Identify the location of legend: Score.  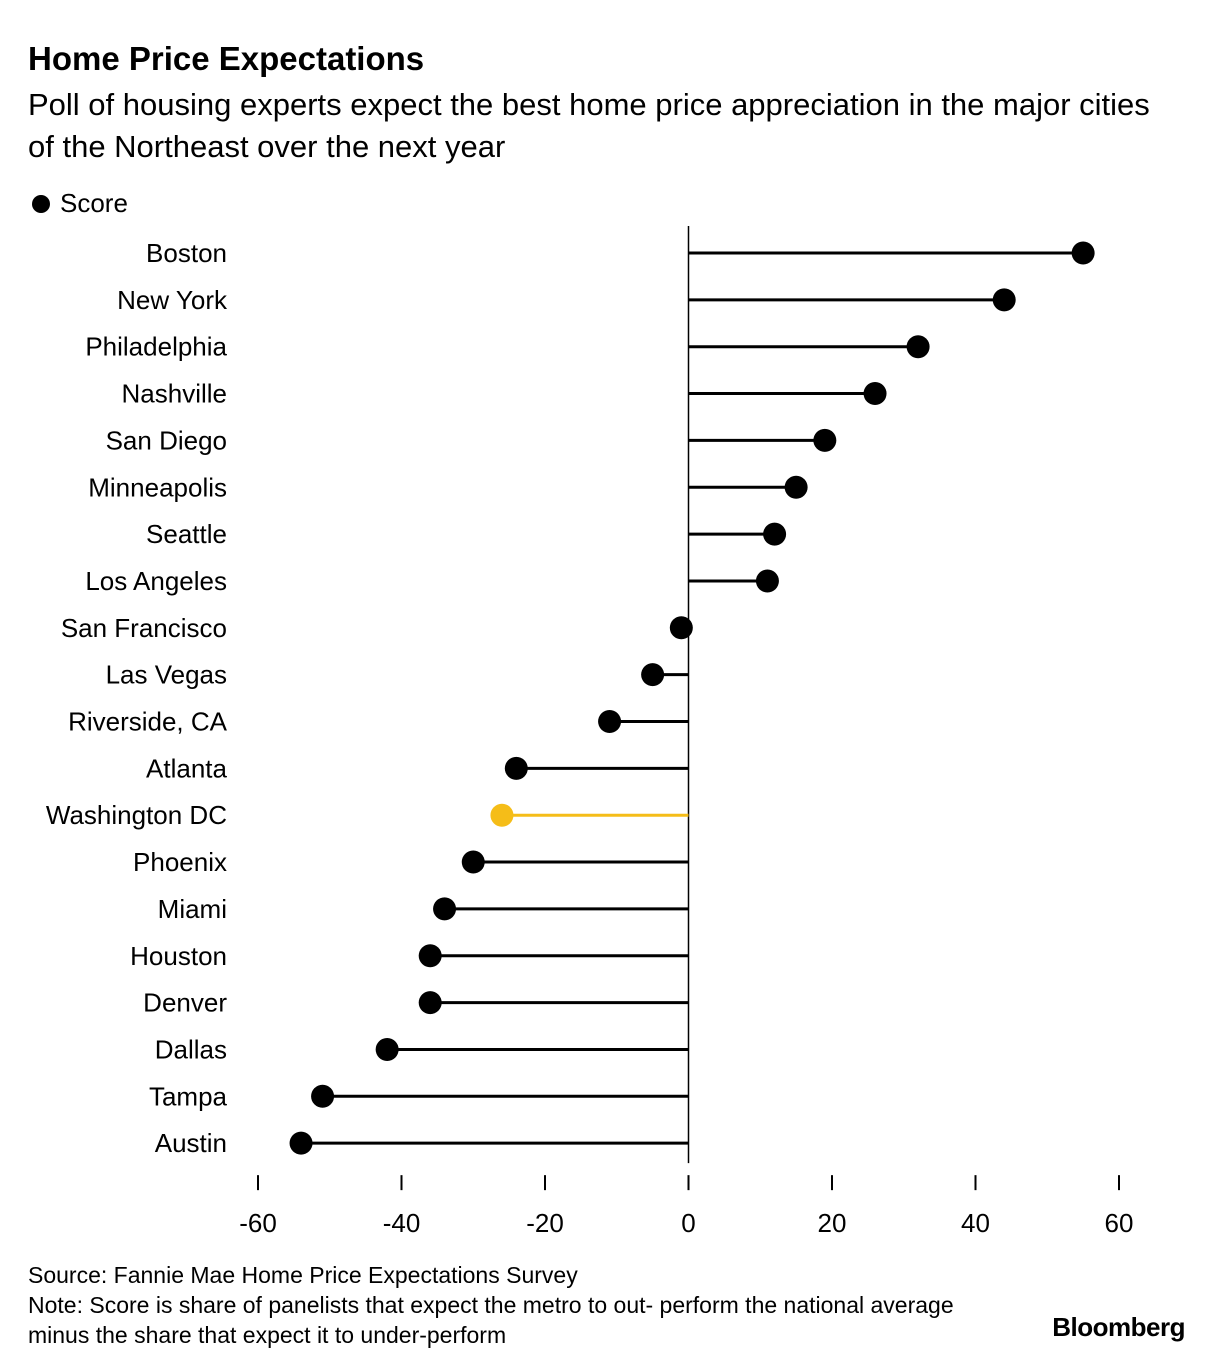
(80, 203).